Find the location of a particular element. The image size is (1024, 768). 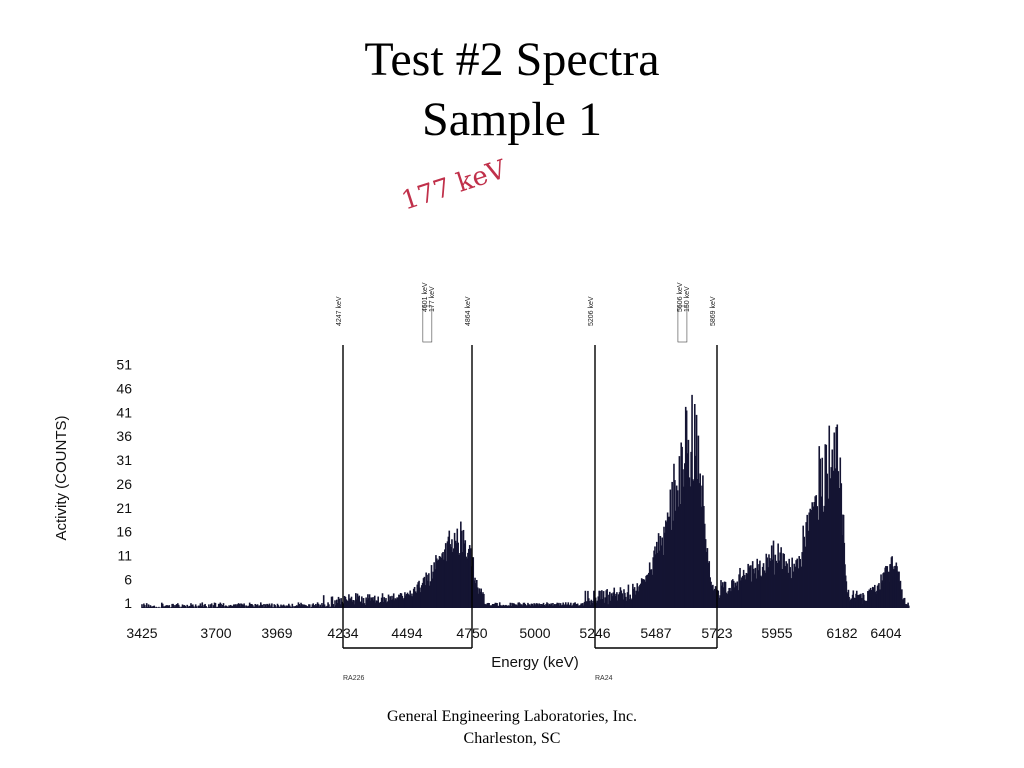

x-tick-label: 3969 is located at coordinates (276, 633).